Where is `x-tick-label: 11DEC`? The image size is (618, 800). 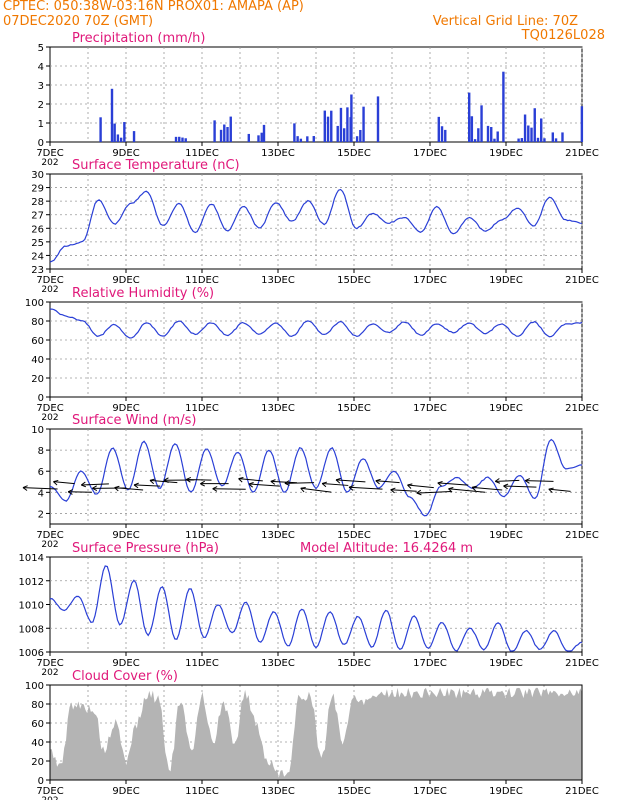
x-tick-label: 11DEC is located at coordinates (202, 280).